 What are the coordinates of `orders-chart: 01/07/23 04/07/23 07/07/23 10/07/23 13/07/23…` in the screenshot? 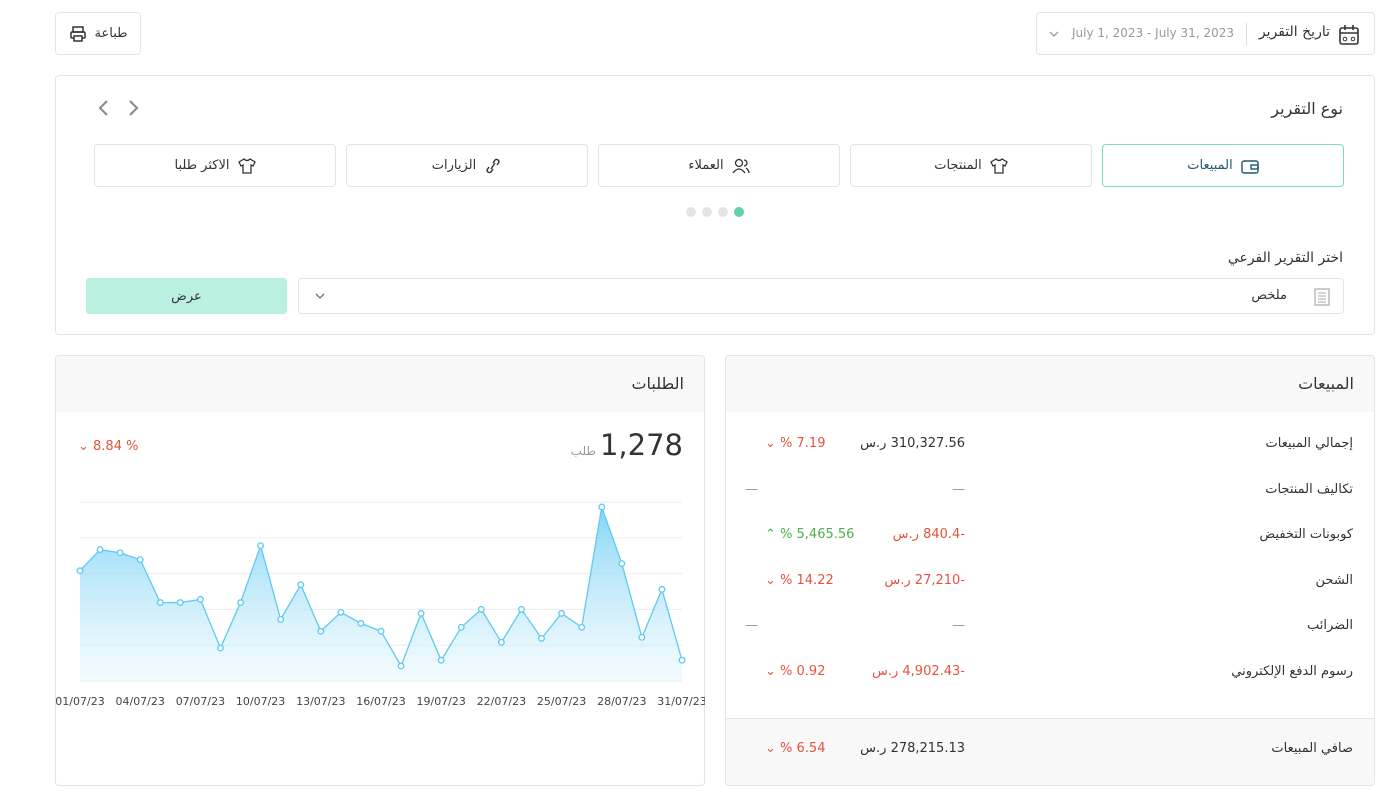 It's located at (380, 604).